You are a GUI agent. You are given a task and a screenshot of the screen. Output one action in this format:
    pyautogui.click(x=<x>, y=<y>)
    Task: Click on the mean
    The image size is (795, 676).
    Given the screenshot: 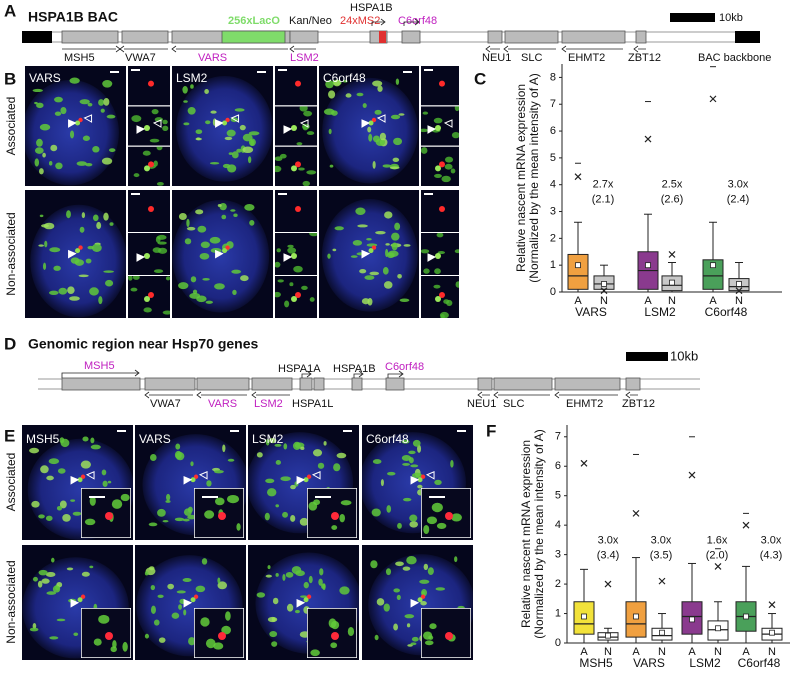 What is the action you would take?
    pyautogui.click(x=739, y=284)
    